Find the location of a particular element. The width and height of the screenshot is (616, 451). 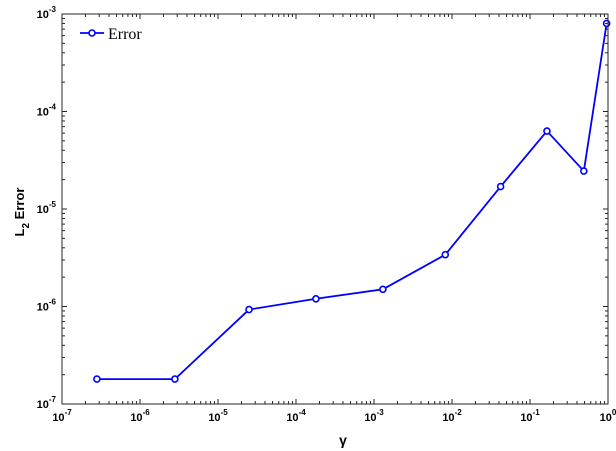

y-tick-label: 10⁻⁴ is located at coordinates (47, 111).